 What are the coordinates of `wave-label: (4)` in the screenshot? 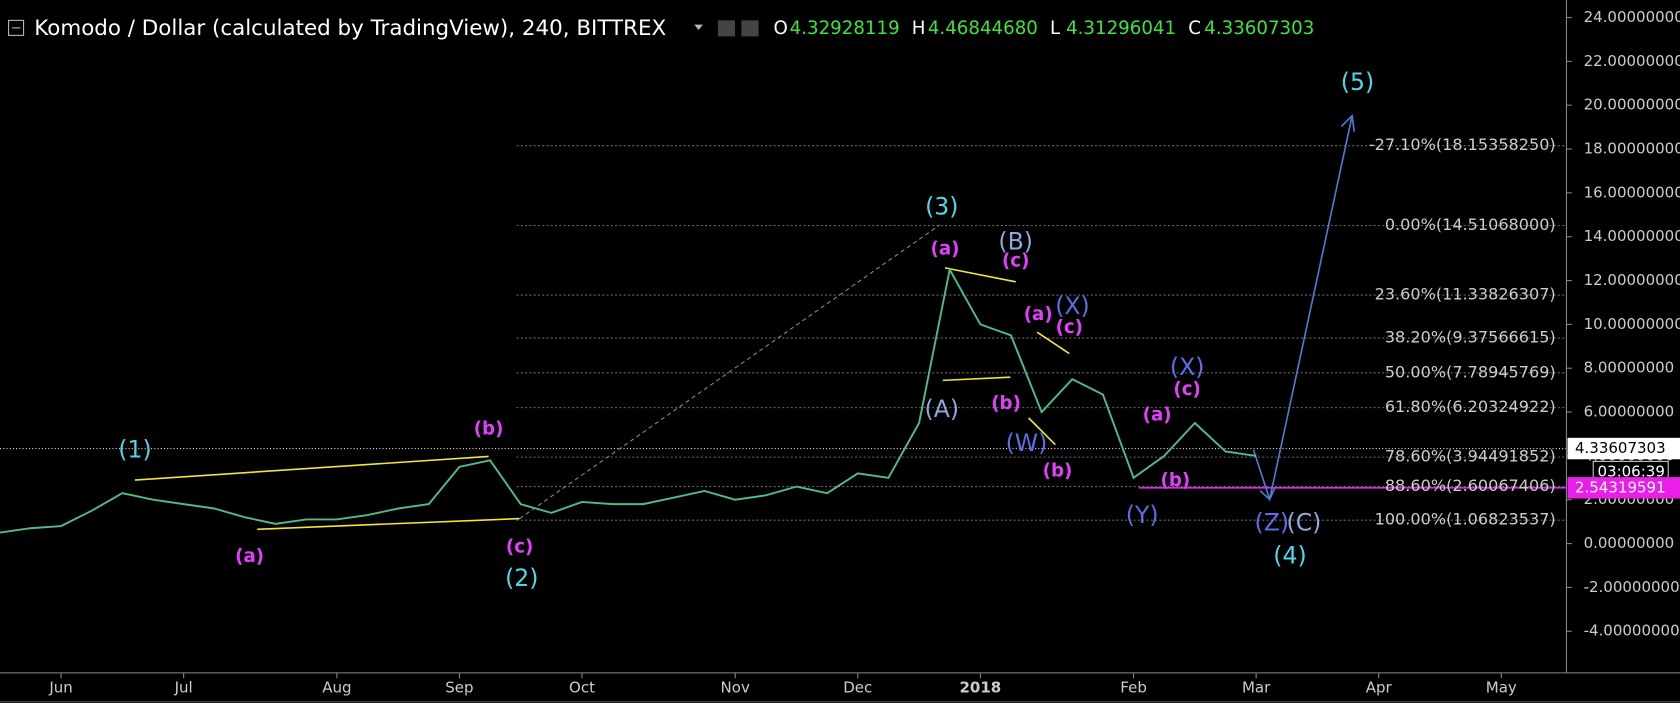 It's located at (1289, 556).